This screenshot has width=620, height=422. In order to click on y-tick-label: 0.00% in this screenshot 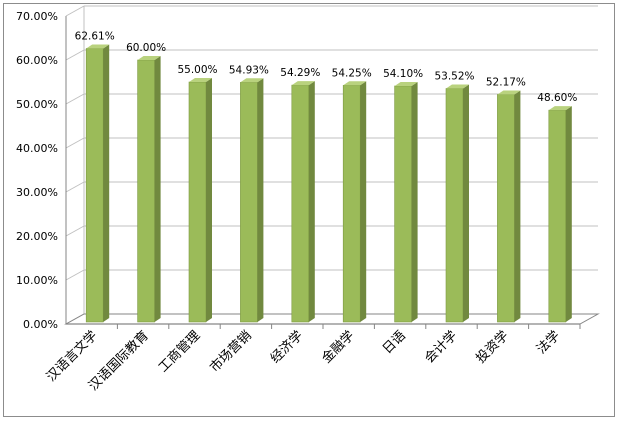, I will do `click(40, 324)`.